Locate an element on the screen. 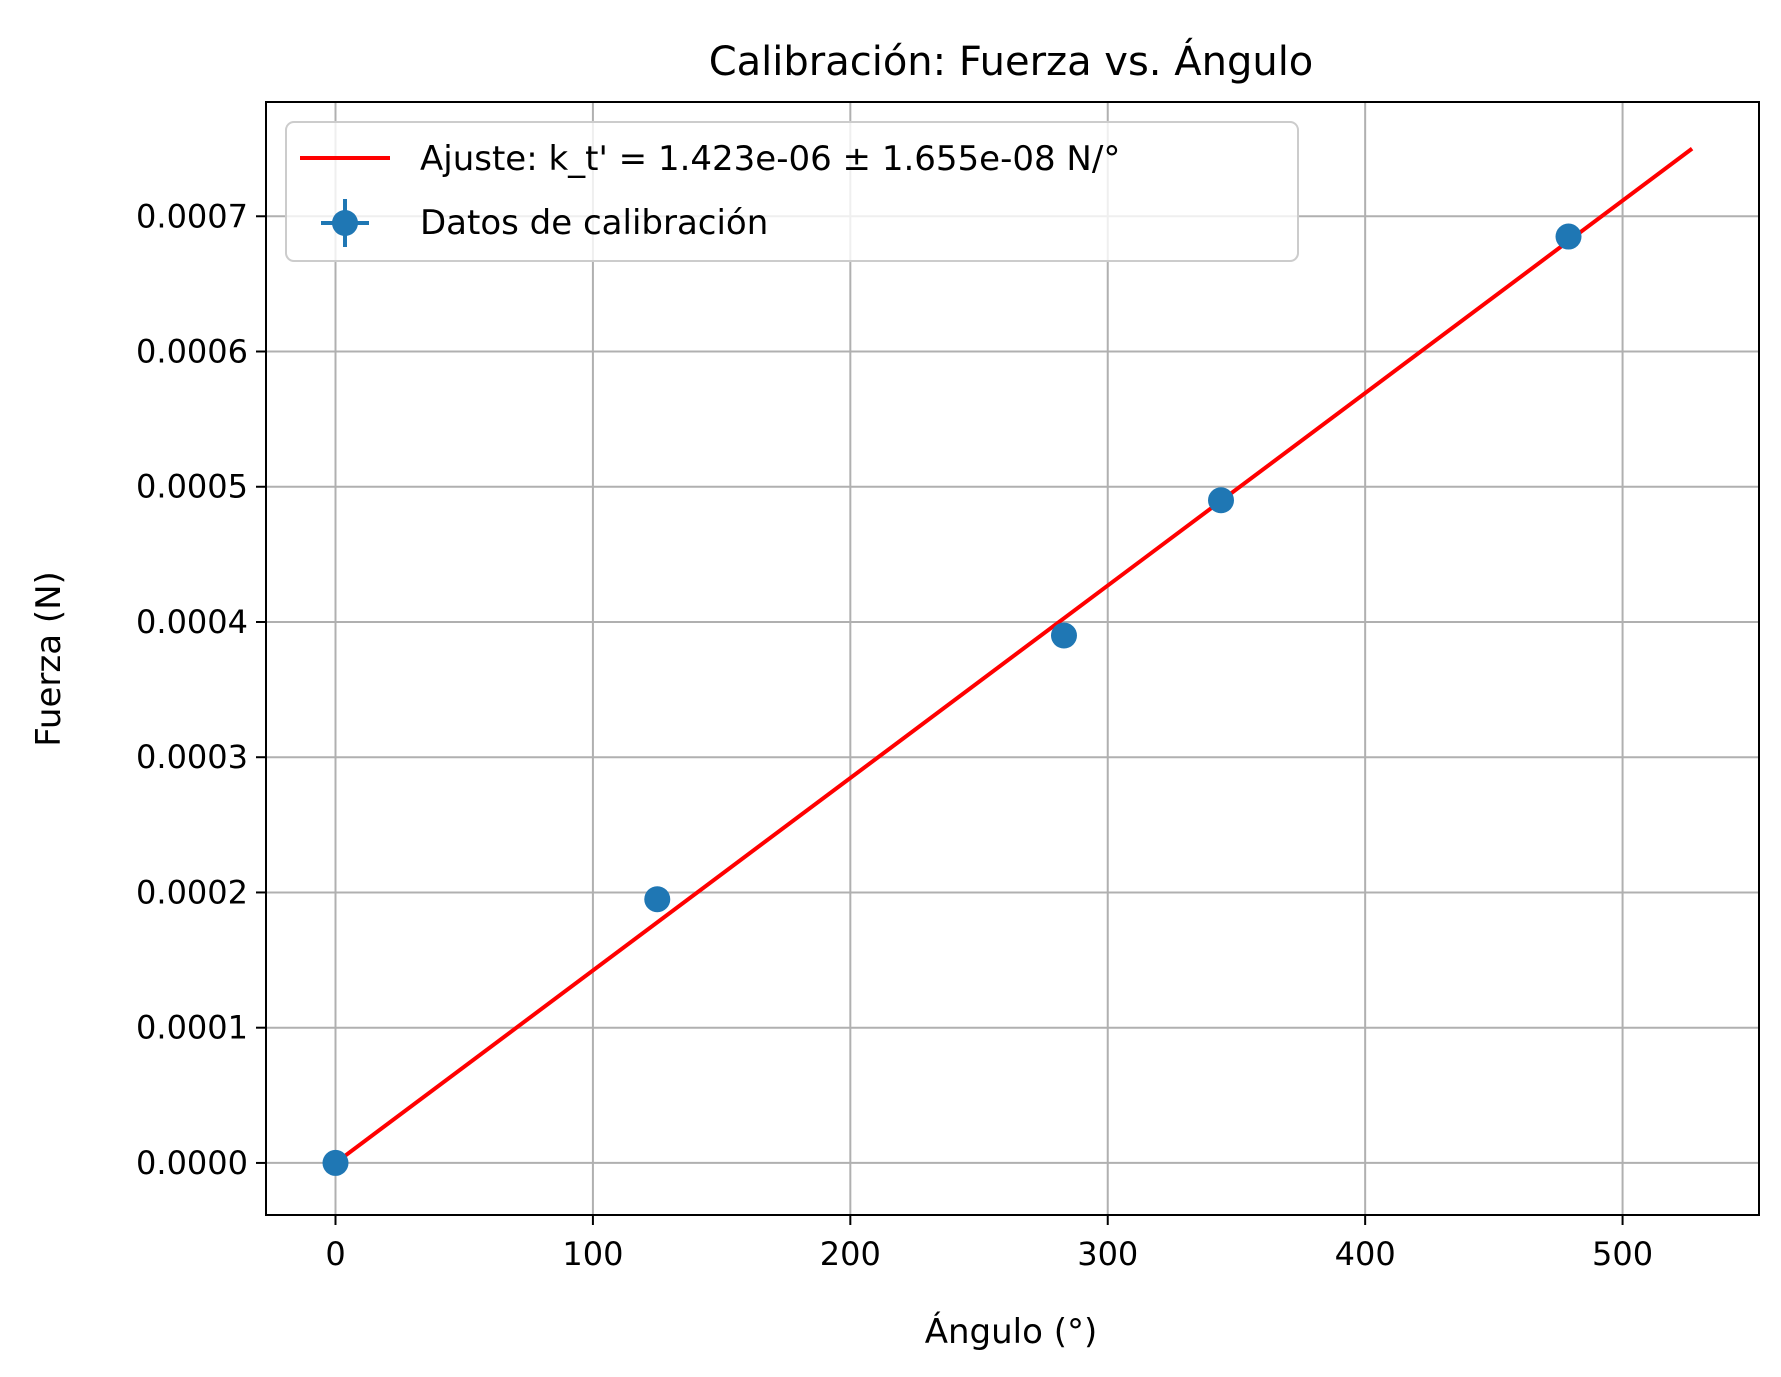  chart-title: Calibración: Fuerza vs. Ángulo is located at coordinates (1011, 61).